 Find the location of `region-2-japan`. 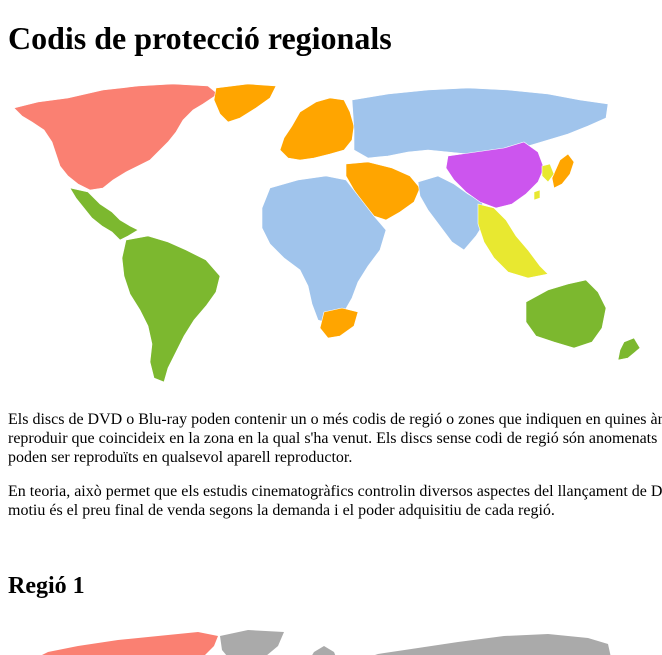

region-2-japan is located at coordinates (563, 171).